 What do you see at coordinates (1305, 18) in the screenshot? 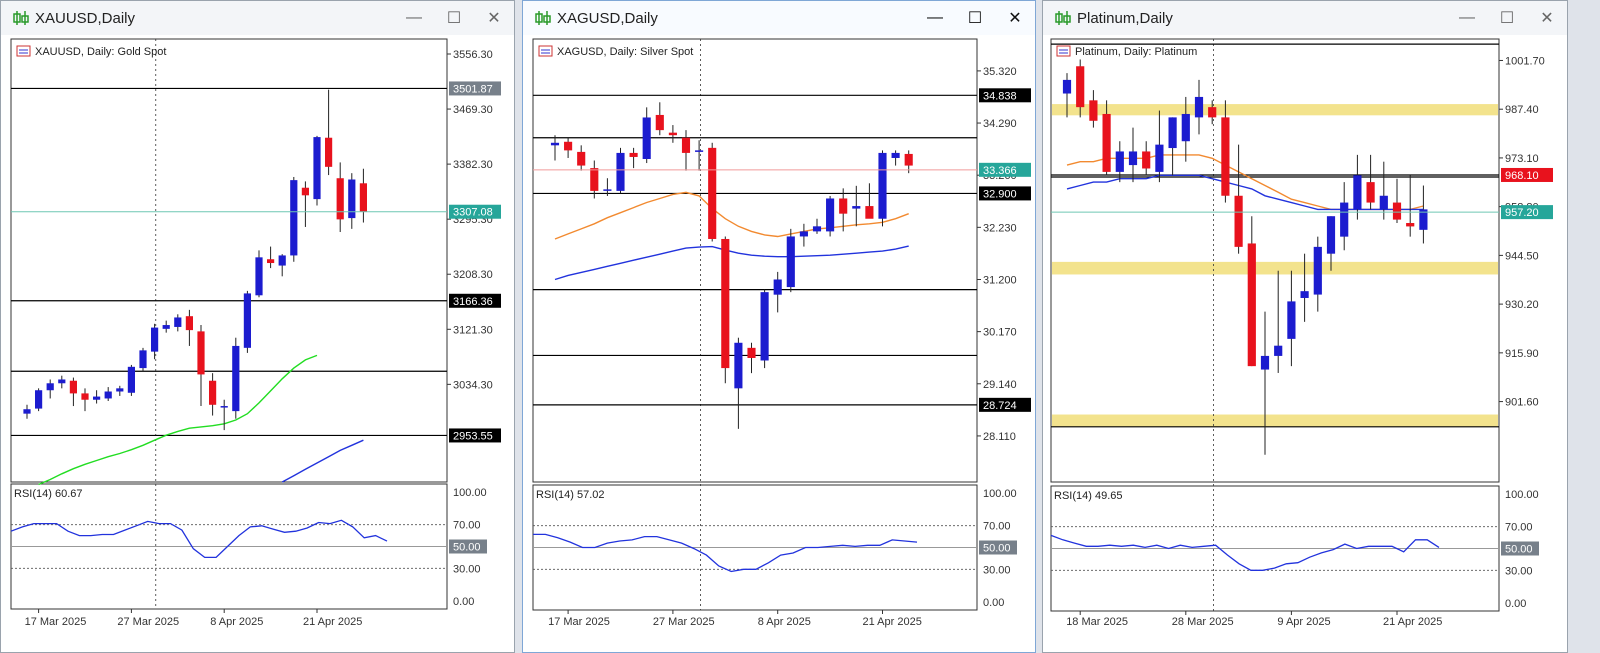
I see `window-titlebar: Platinum,Daily — ☐ ✕` at bounding box center [1305, 18].